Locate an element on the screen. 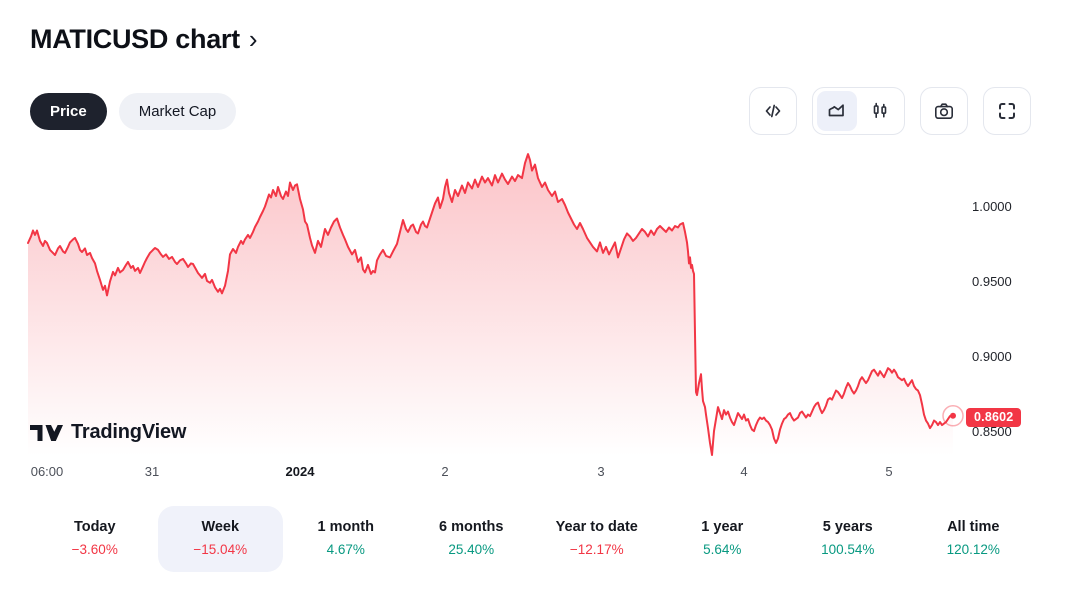 The image size is (1068, 601). range-button-1-month: 1 month 4.67% is located at coordinates (346, 539).